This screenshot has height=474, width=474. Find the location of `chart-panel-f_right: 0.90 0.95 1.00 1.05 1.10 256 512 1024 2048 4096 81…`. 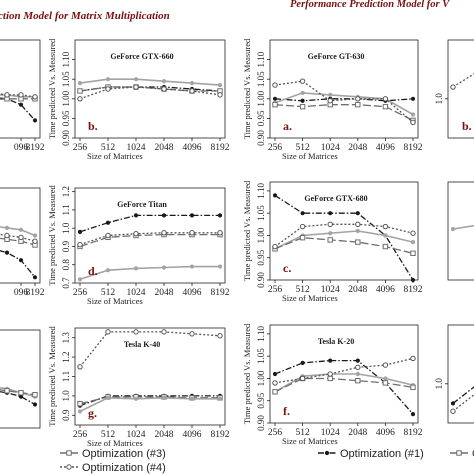

chart-panel-f_right: 0.90 0.95 1.00 1.05 1.10 256 512 1024 2048 4096 81… is located at coordinates (332, 384).